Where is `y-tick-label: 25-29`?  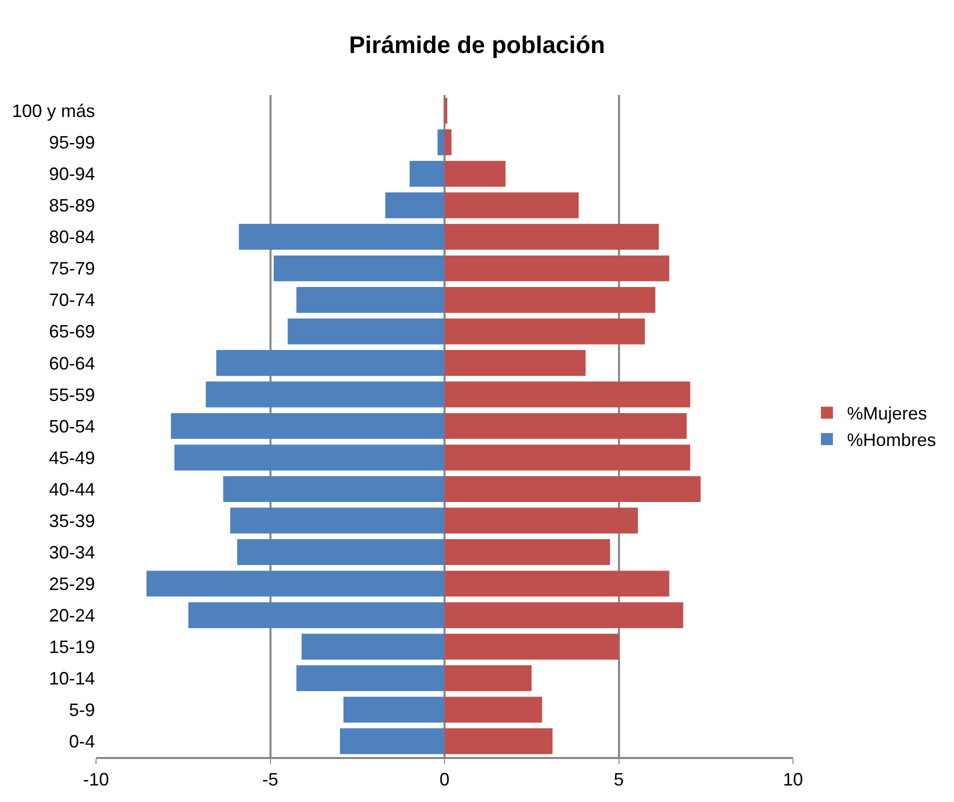
y-tick-label: 25-29 is located at coordinates (71, 584).